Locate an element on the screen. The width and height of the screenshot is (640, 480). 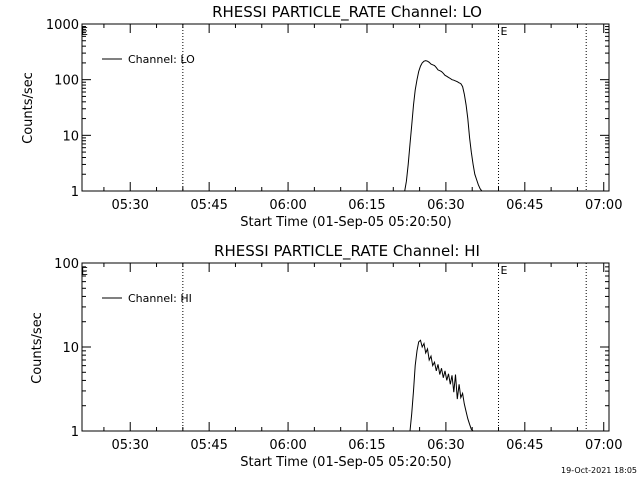
panel2-y-tick-label-10: 10 is located at coordinates (70, 348).